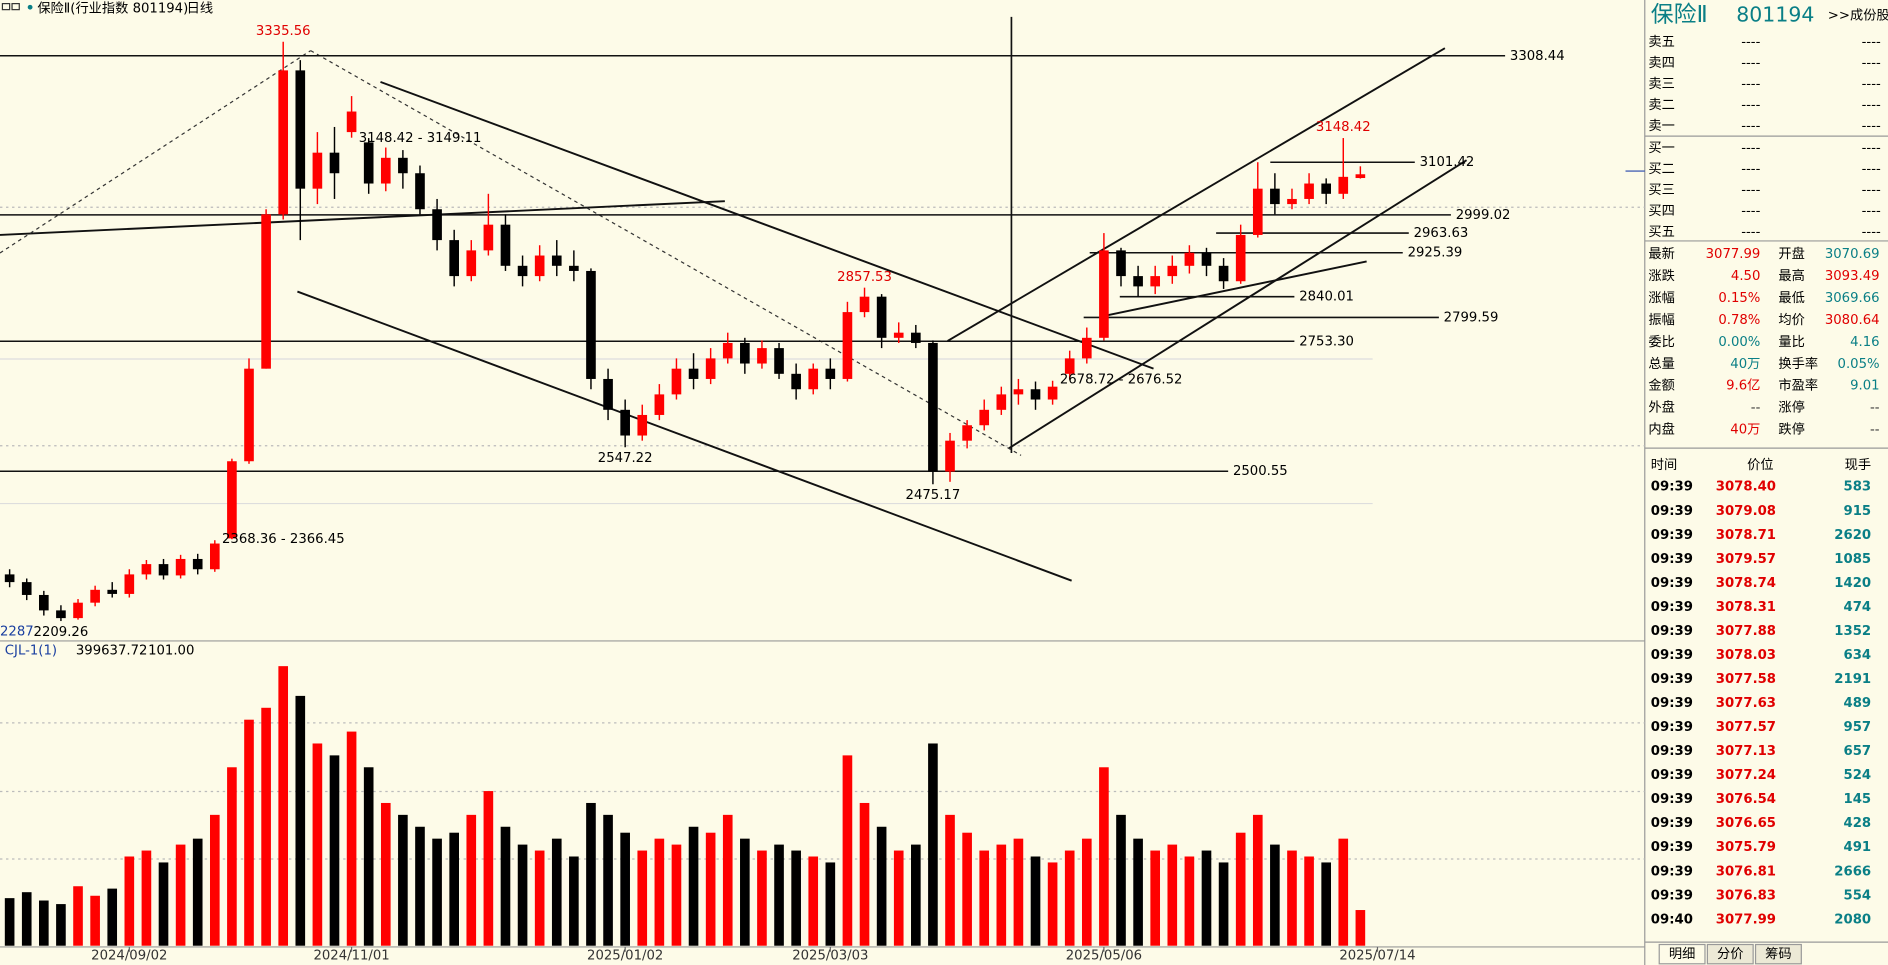  I want to click on tick-price: 3079.08, so click(1746, 511).